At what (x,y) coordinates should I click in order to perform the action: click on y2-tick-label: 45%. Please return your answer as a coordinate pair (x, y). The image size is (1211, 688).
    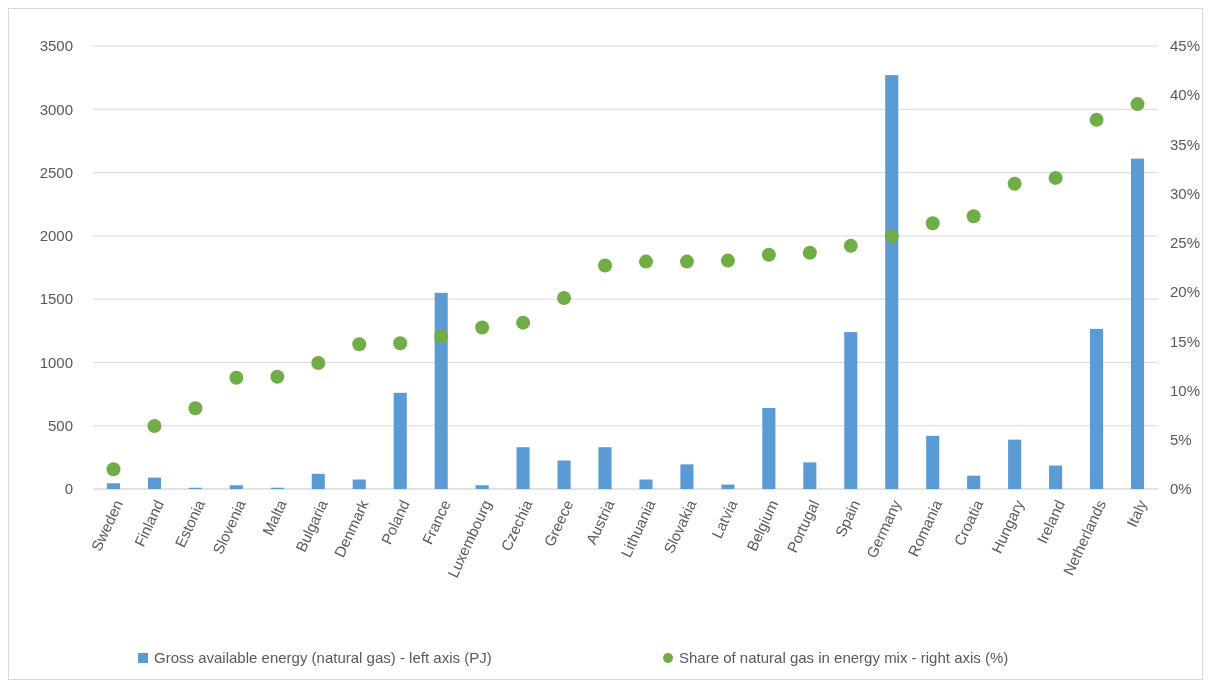
    Looking at the image, I should click on (1185, 46).